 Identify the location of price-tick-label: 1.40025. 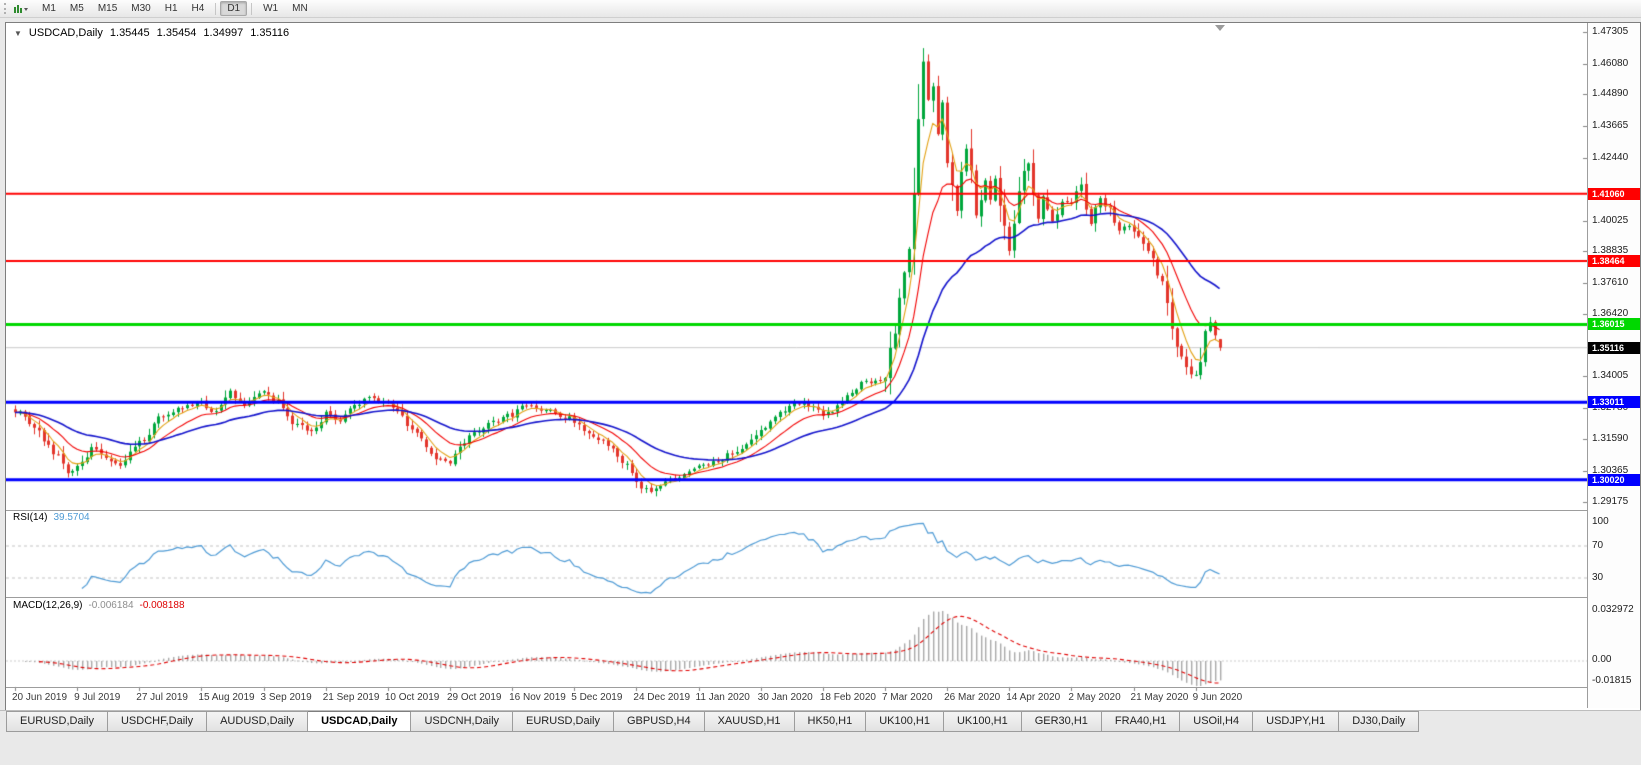
(1610, 220).